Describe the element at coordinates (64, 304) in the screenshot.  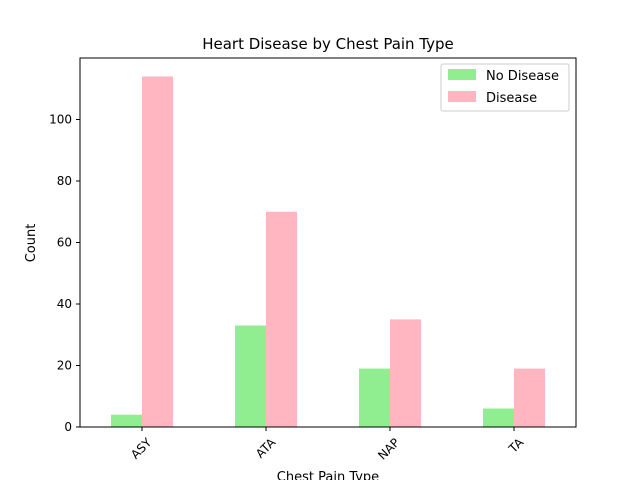
I see `y-tick-label: 40` at that location.